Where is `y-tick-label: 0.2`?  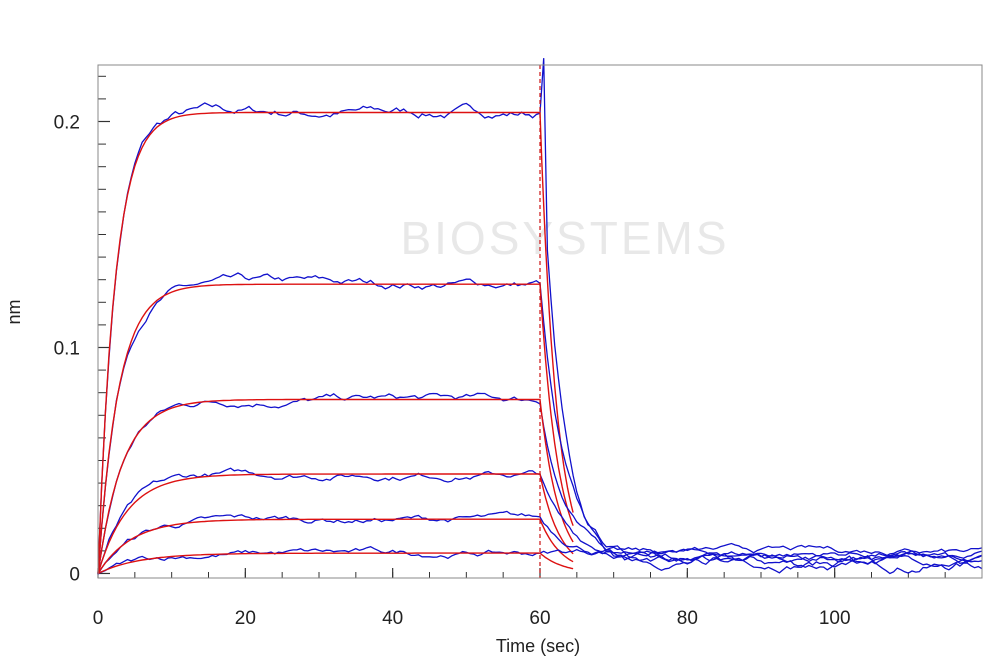 y-tick-label: 0.2 is located at coordinates (67, 122).